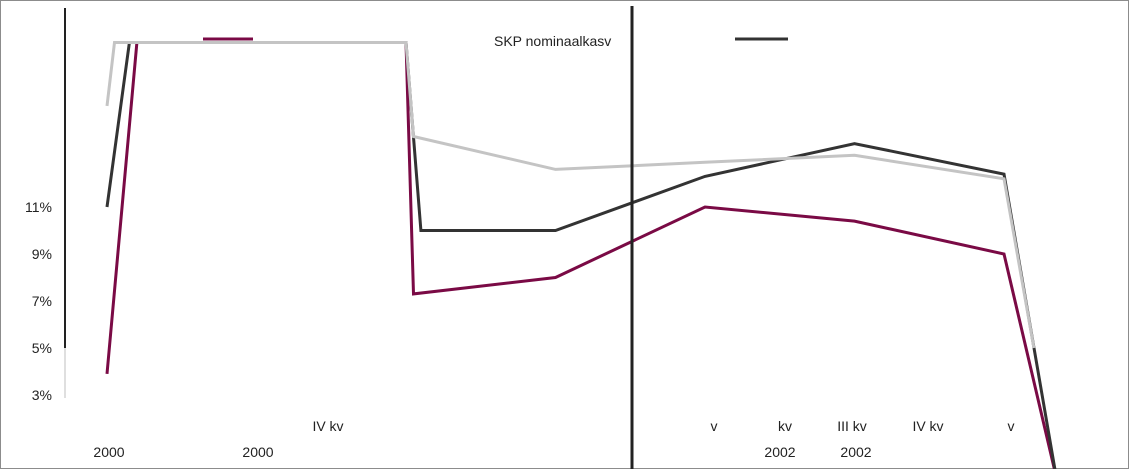  What do you see at coordinates (785, 426) in the screenshot?
I see `x-quarter-label: kv` at bounding box center [785, 426].